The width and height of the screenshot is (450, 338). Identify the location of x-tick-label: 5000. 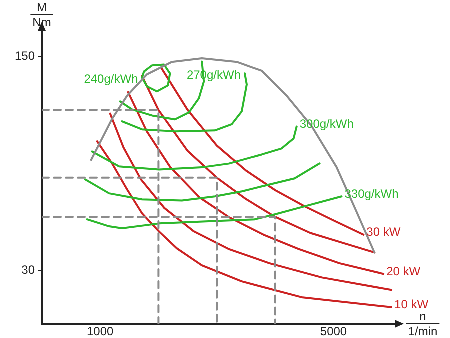
(334, 331).